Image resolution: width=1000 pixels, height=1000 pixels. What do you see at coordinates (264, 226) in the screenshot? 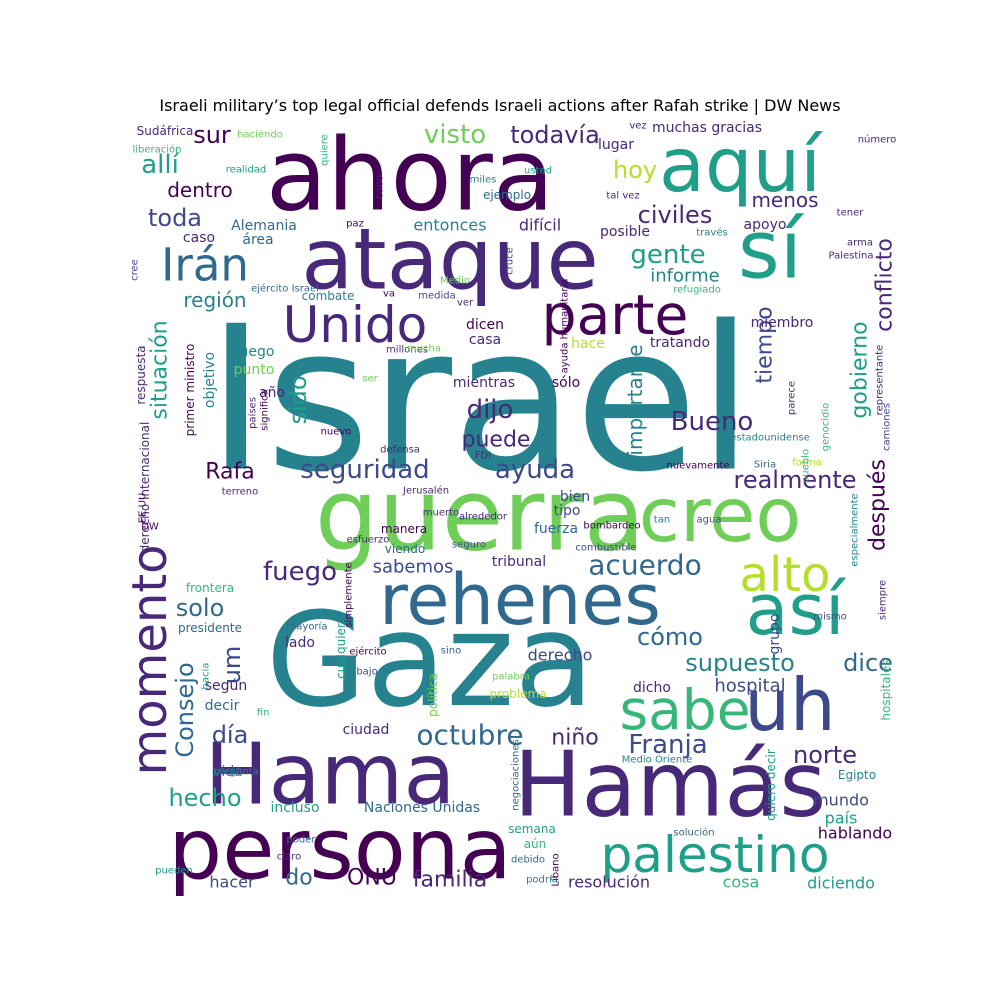
I see `word-cloud-word: Alemania` at bounding box center [264, 226].